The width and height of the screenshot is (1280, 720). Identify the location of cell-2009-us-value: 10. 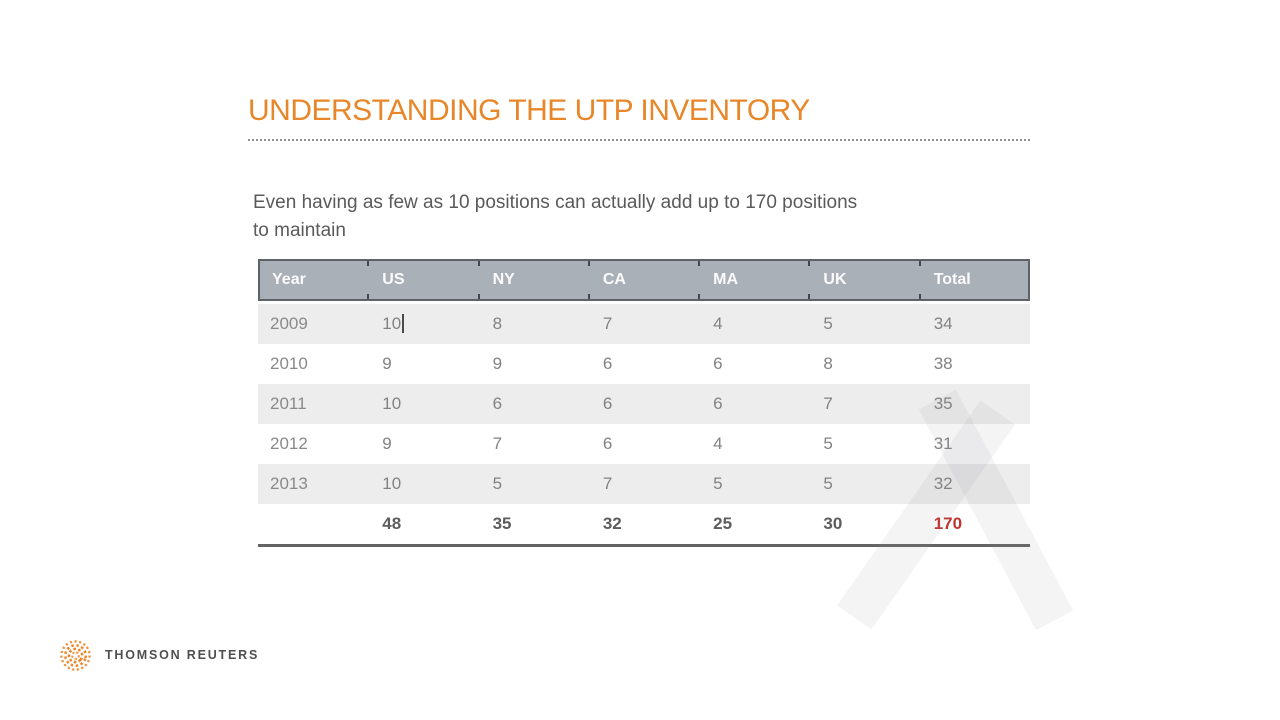
(392, 323).